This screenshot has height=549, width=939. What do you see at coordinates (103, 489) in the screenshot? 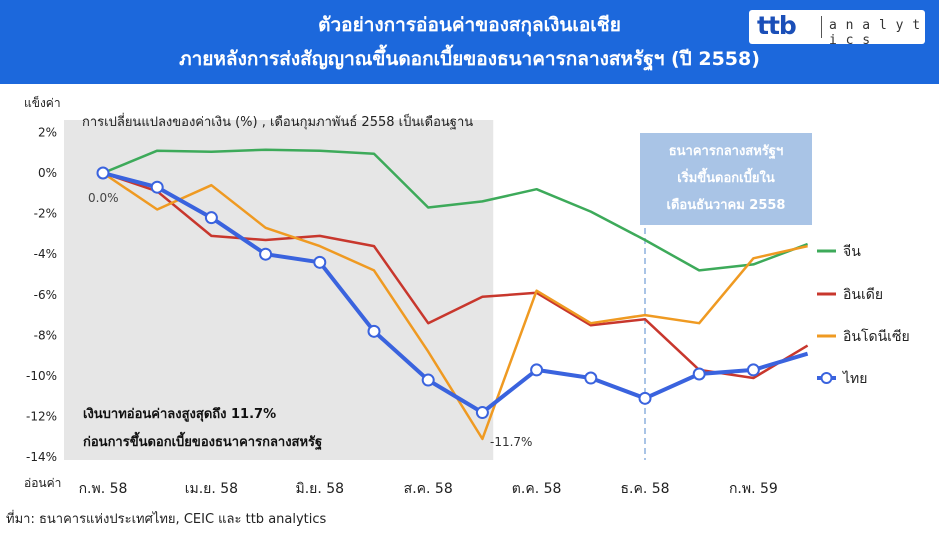
I see `x-tick-label: ก.พ. 58` at bounding box center [103, 489].